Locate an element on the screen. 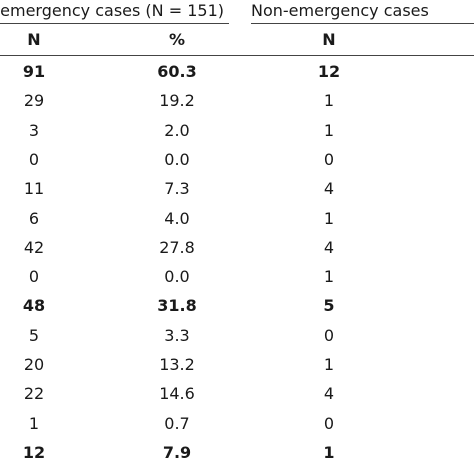 The width and height of the screenshot is (474, 474). cell-emergency-n: 1 is located at coordinates (34, 423).